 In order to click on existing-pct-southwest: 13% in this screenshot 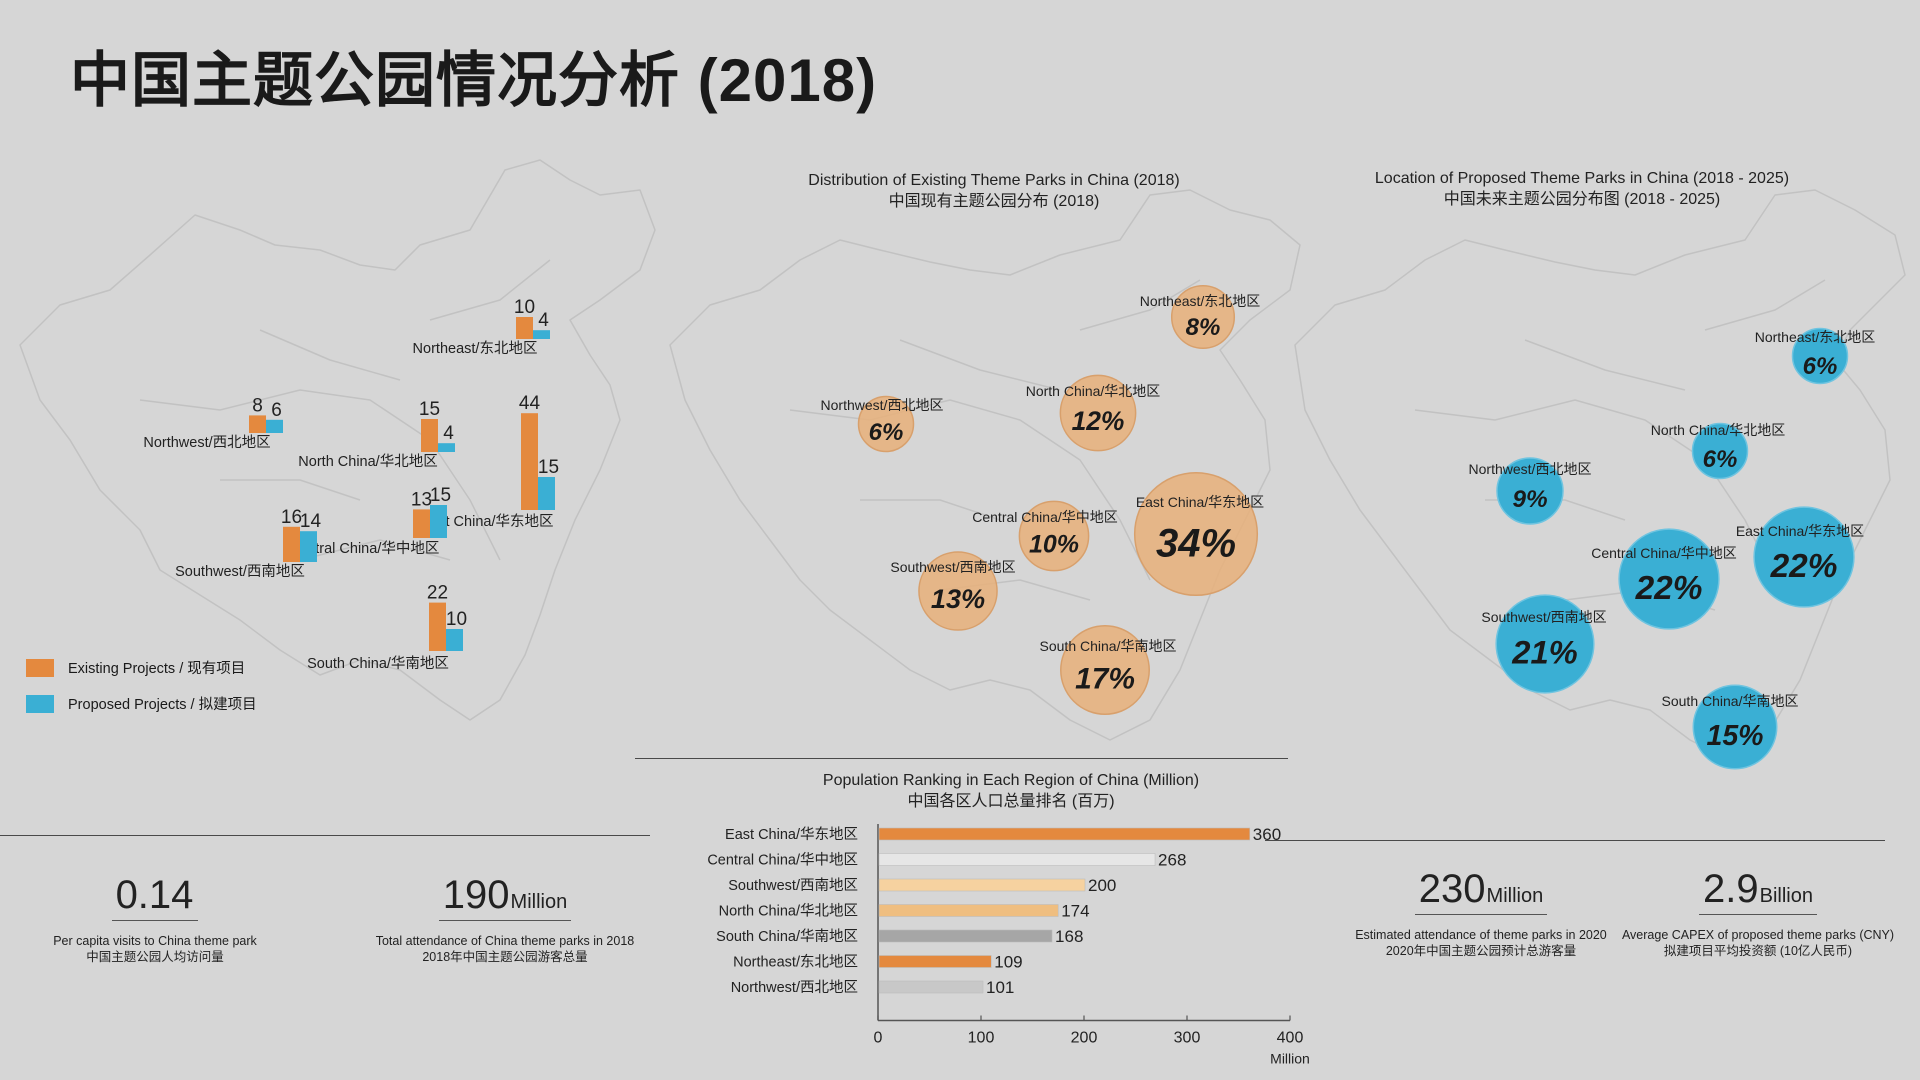, I will do `click(958, 598)`.